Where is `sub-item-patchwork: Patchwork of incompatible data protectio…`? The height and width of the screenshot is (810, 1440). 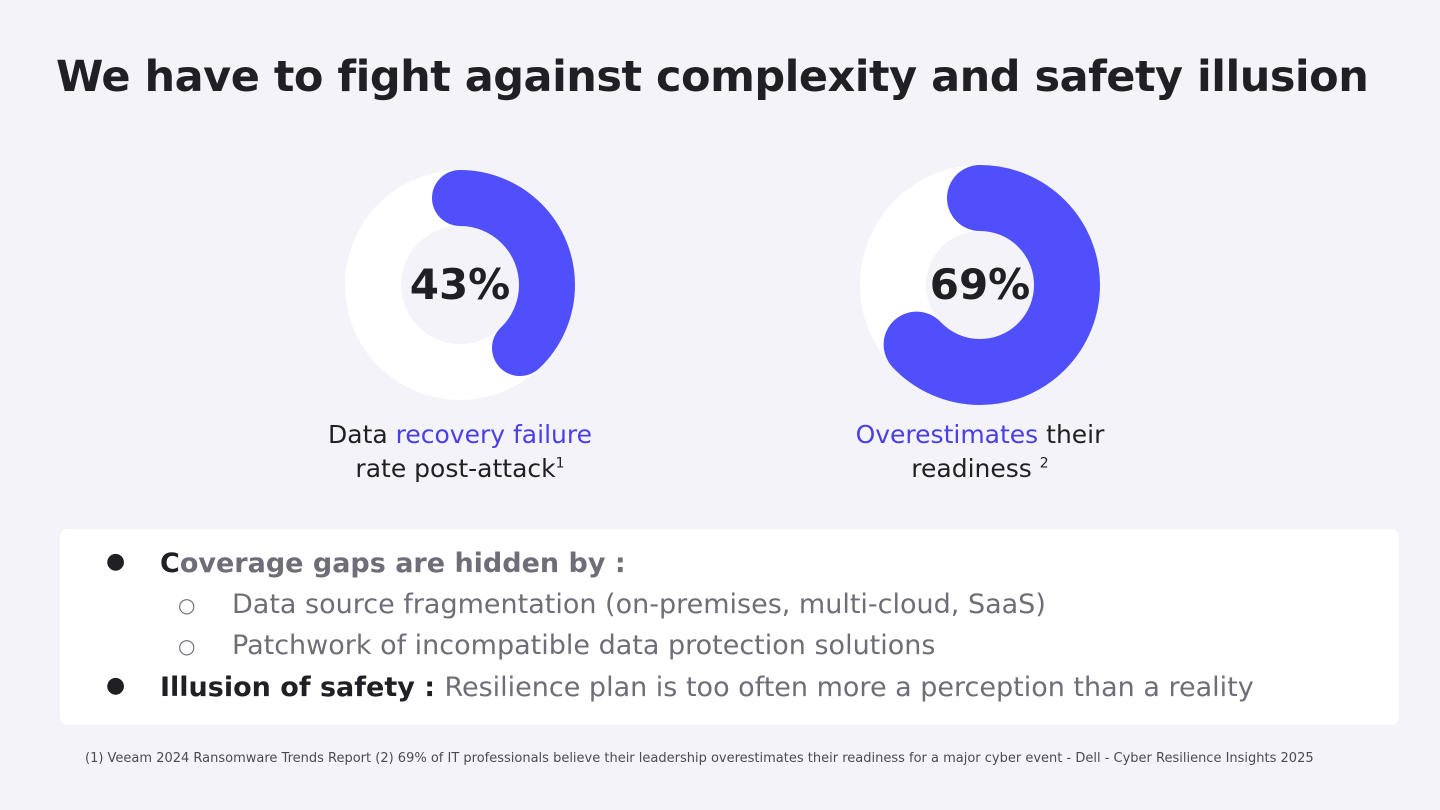
sub-item-patchwork: Patchwork of incompatible data protectio… is located at coordinates (584, 645).